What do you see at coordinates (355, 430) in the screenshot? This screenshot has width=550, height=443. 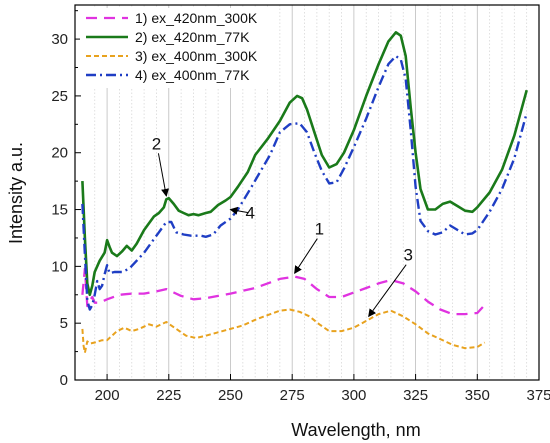 I see `x-axis-title: Wavelength, nm` at bounding box center [355, 430].